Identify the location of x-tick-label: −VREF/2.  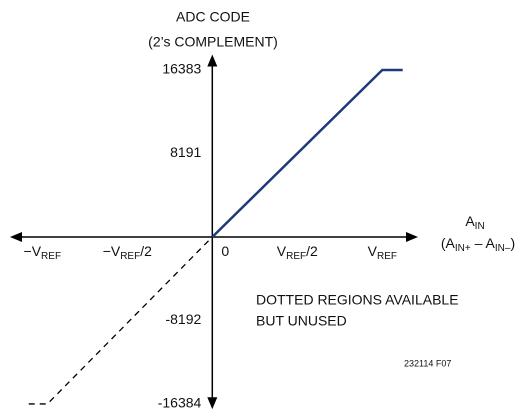
(127, 252).